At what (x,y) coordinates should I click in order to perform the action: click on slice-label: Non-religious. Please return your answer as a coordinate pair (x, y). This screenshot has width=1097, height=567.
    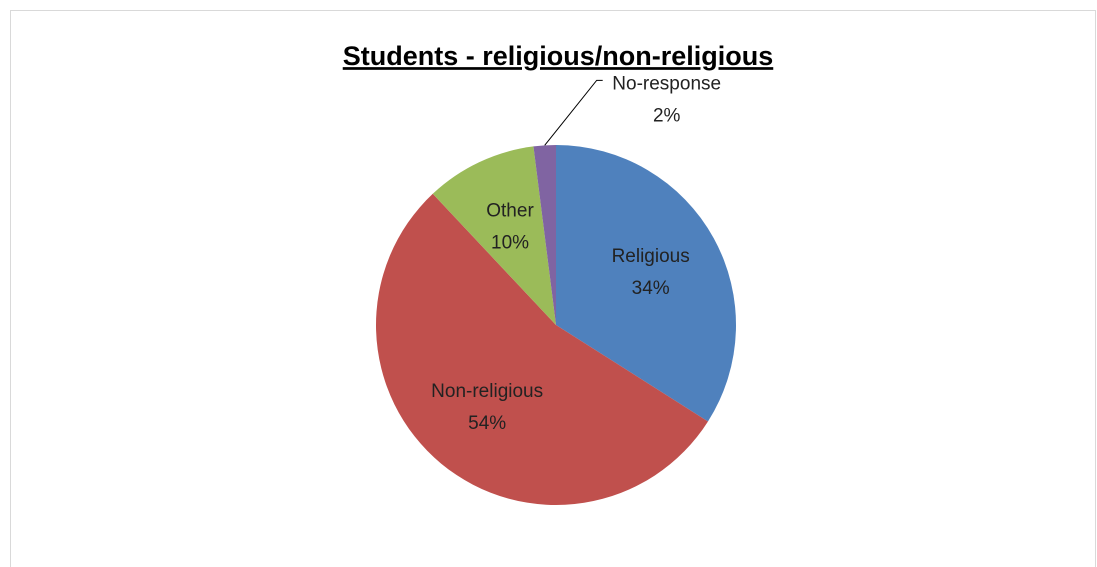
    Looking at the image, I should click on (487, 391).